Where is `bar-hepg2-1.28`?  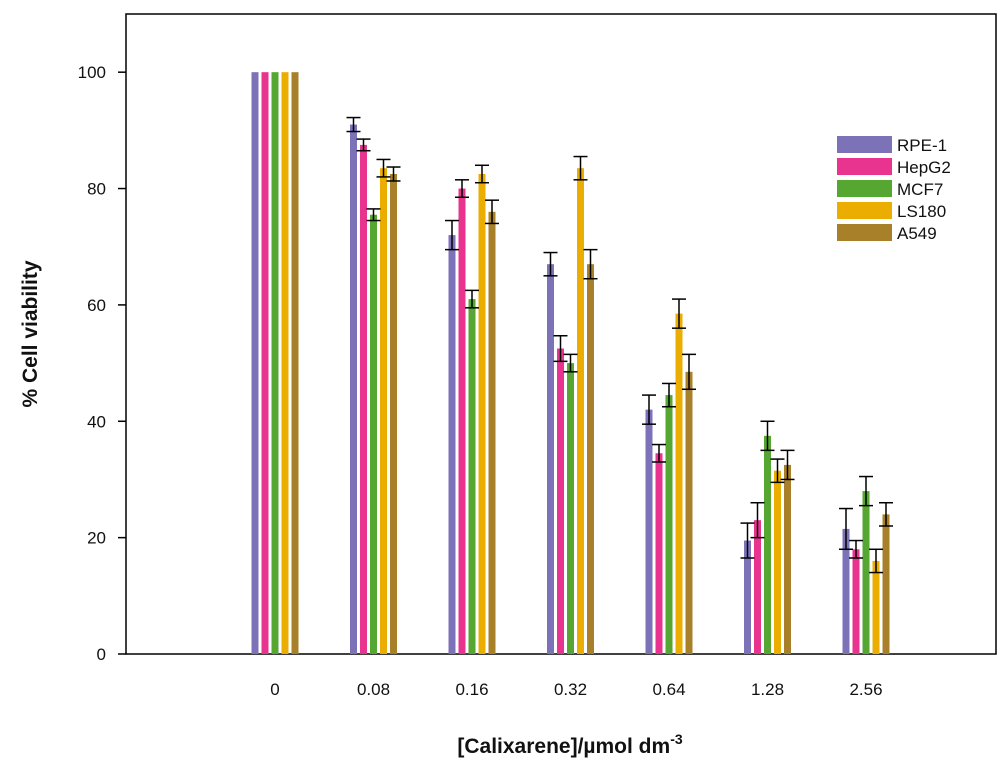 bar-hepg2-1.28 is located at coordinates (757, 587).